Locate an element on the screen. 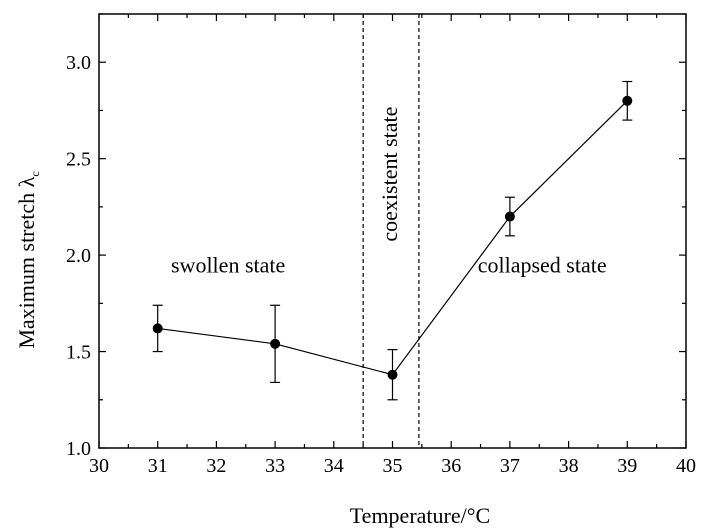  x-tick-label: 33 is located at coordinates (275, 466).